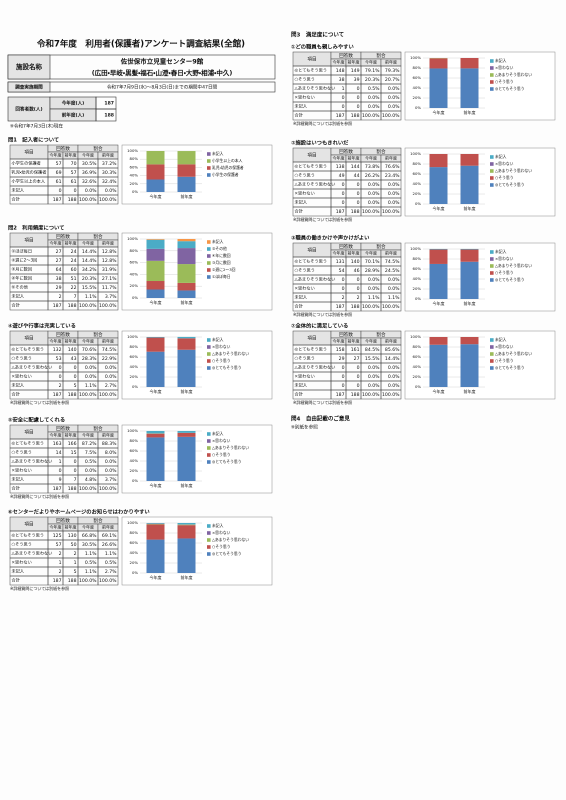 The width and height of the screenshot is (566, 800). What do you see at coordinates (36, 126) in the screenshot?
I see `header-note: ※令和7年7月3日(木)現在` at bounding box center [36, 126].